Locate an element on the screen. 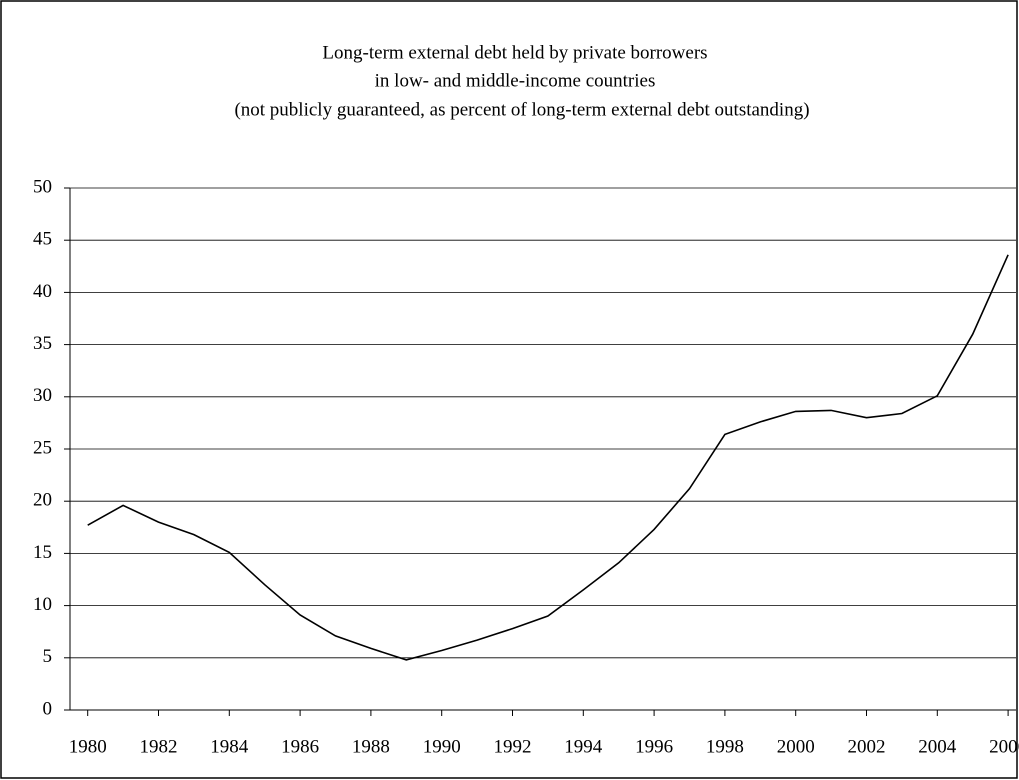  x-tick-label: 1980 is located at coordinates (88, 746).